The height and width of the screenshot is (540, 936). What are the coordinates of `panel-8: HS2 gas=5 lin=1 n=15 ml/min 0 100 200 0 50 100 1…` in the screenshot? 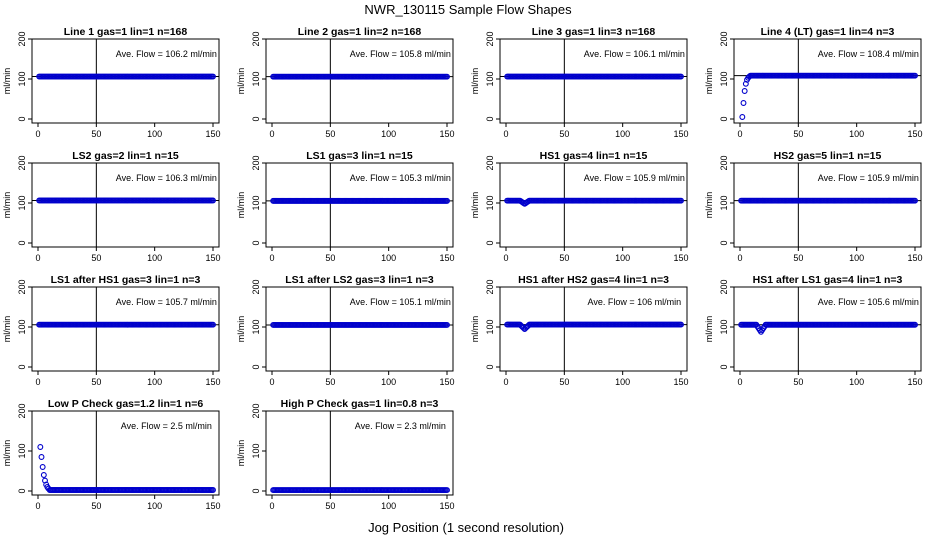 It's located at (813, 206).